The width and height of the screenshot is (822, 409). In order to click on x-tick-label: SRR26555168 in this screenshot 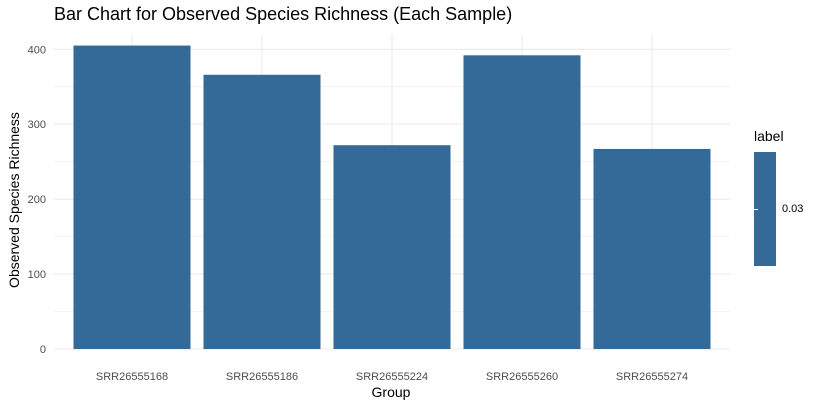, I will do `click(132, 377)`.